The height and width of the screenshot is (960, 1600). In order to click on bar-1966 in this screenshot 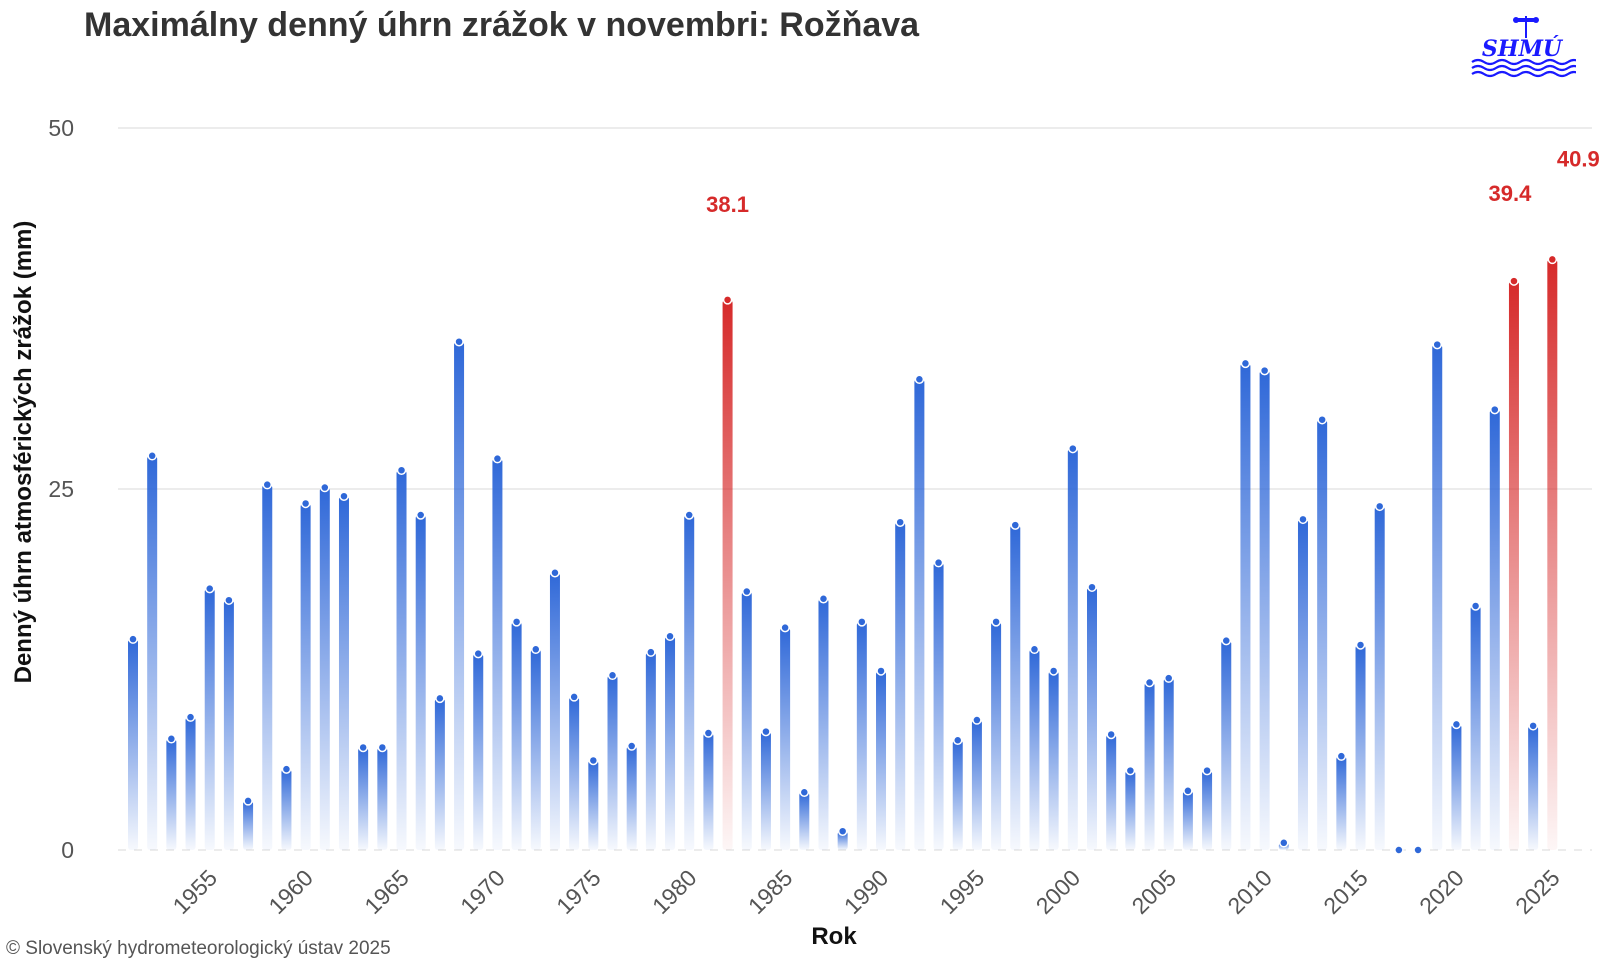, I will do `click(420, 680)`.